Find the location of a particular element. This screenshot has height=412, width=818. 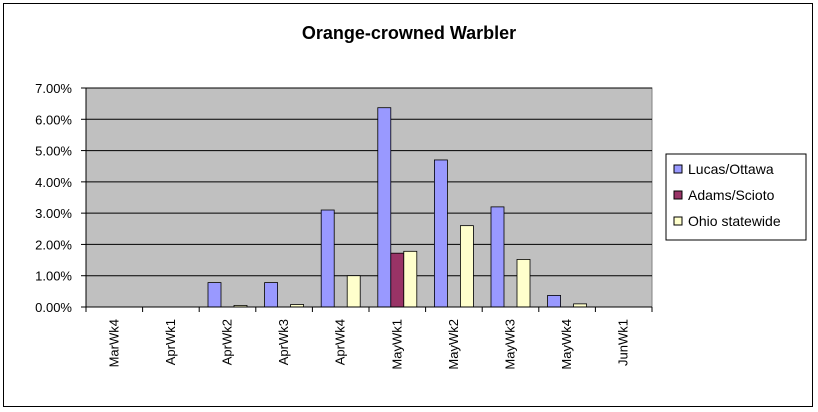

x-tick-label: MayWk1 is located at coordinates (396, 344).